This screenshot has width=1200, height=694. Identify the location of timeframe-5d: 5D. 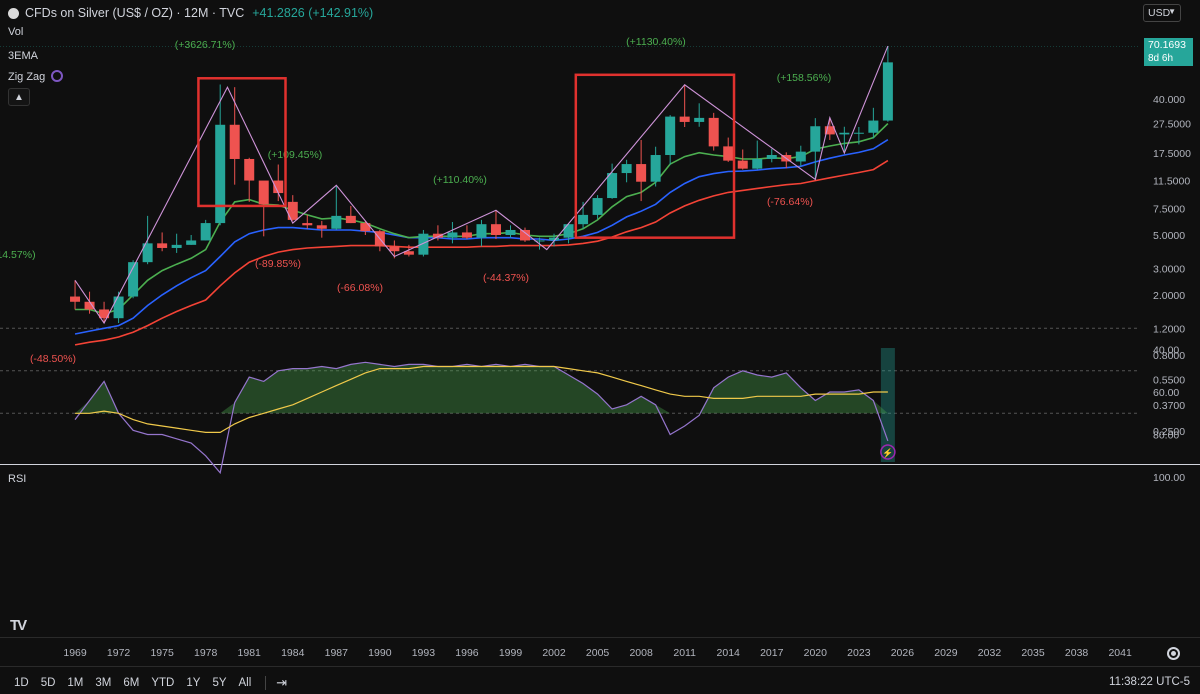
(48, 683).